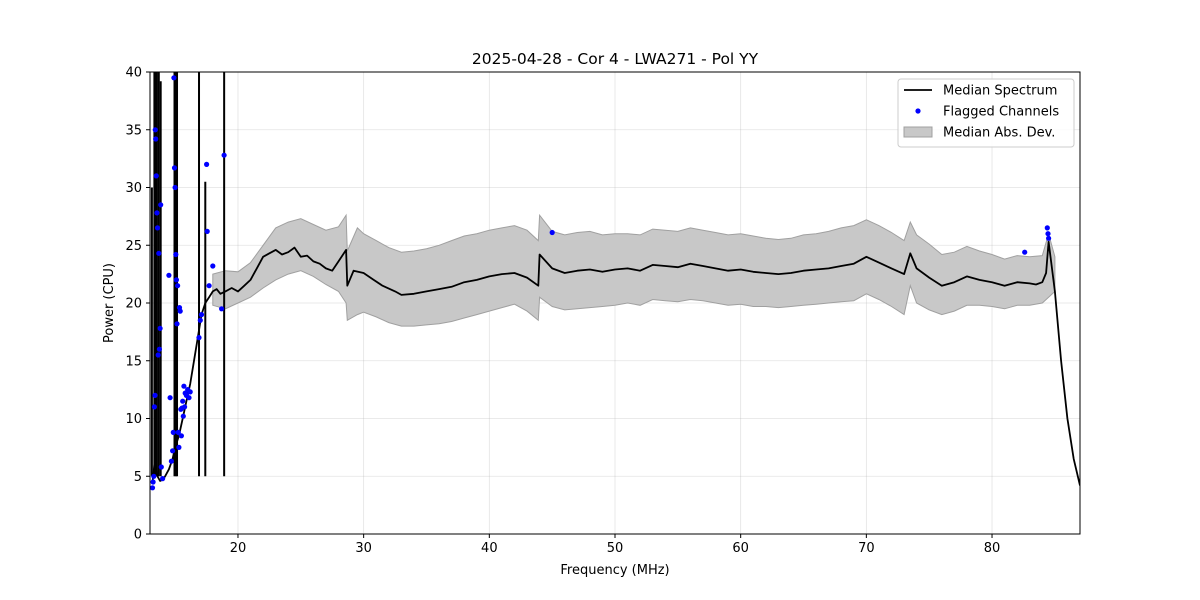 The width and height of the screenshot is (1200, 600). What do you see at coordinates (1000, 91) in the screenshot?
I see `legend-label: Median Spectrum` at bounding box center [1000, 91].